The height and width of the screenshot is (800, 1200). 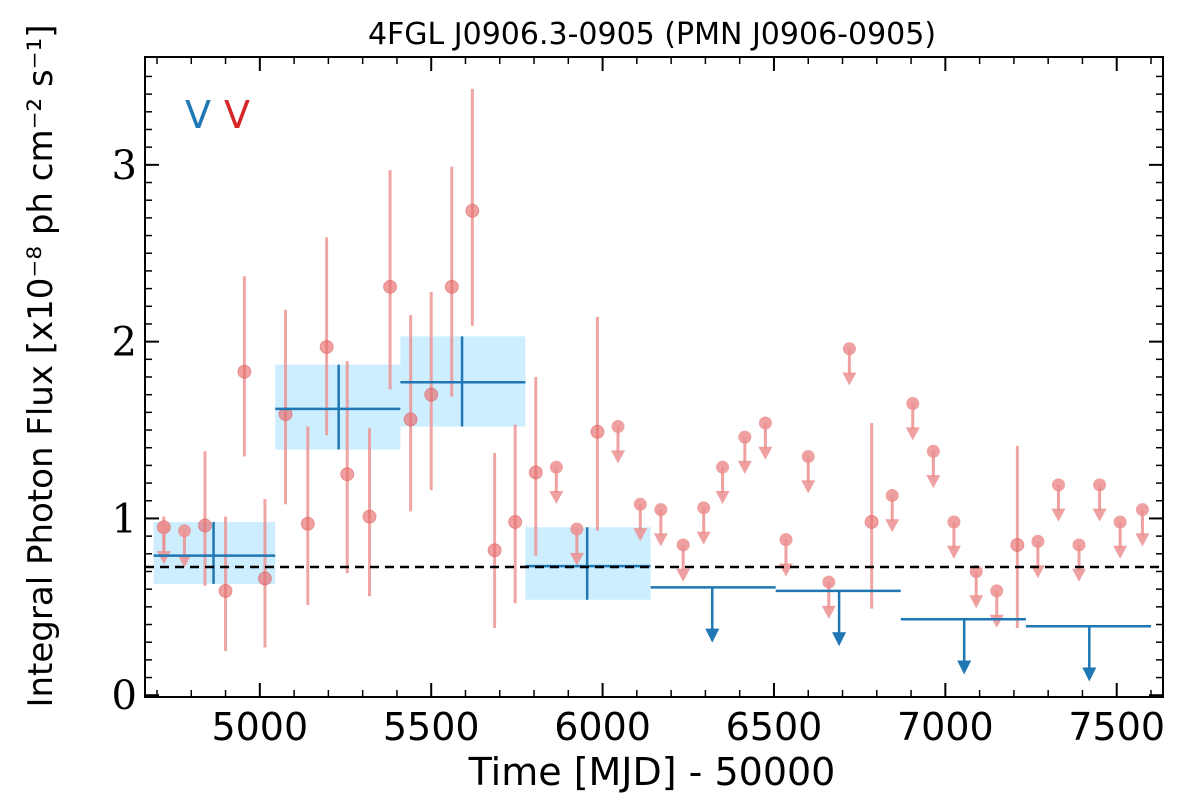 What do you see at coordinates (124, 519) in the screenshot?
I see `y-tick-label: 1` at bounding box center [124, 519].